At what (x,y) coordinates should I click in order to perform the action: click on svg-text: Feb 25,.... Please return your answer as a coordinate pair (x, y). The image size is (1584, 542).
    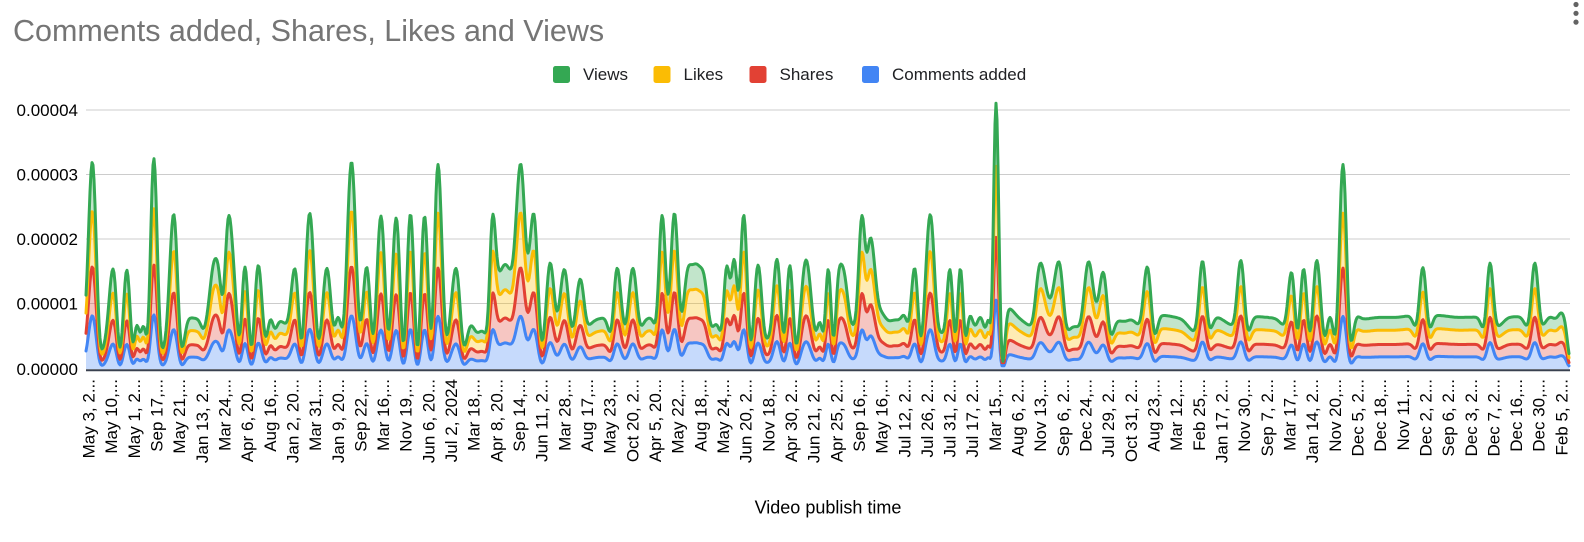
    Looking at the image, I should click on (1199, 415).